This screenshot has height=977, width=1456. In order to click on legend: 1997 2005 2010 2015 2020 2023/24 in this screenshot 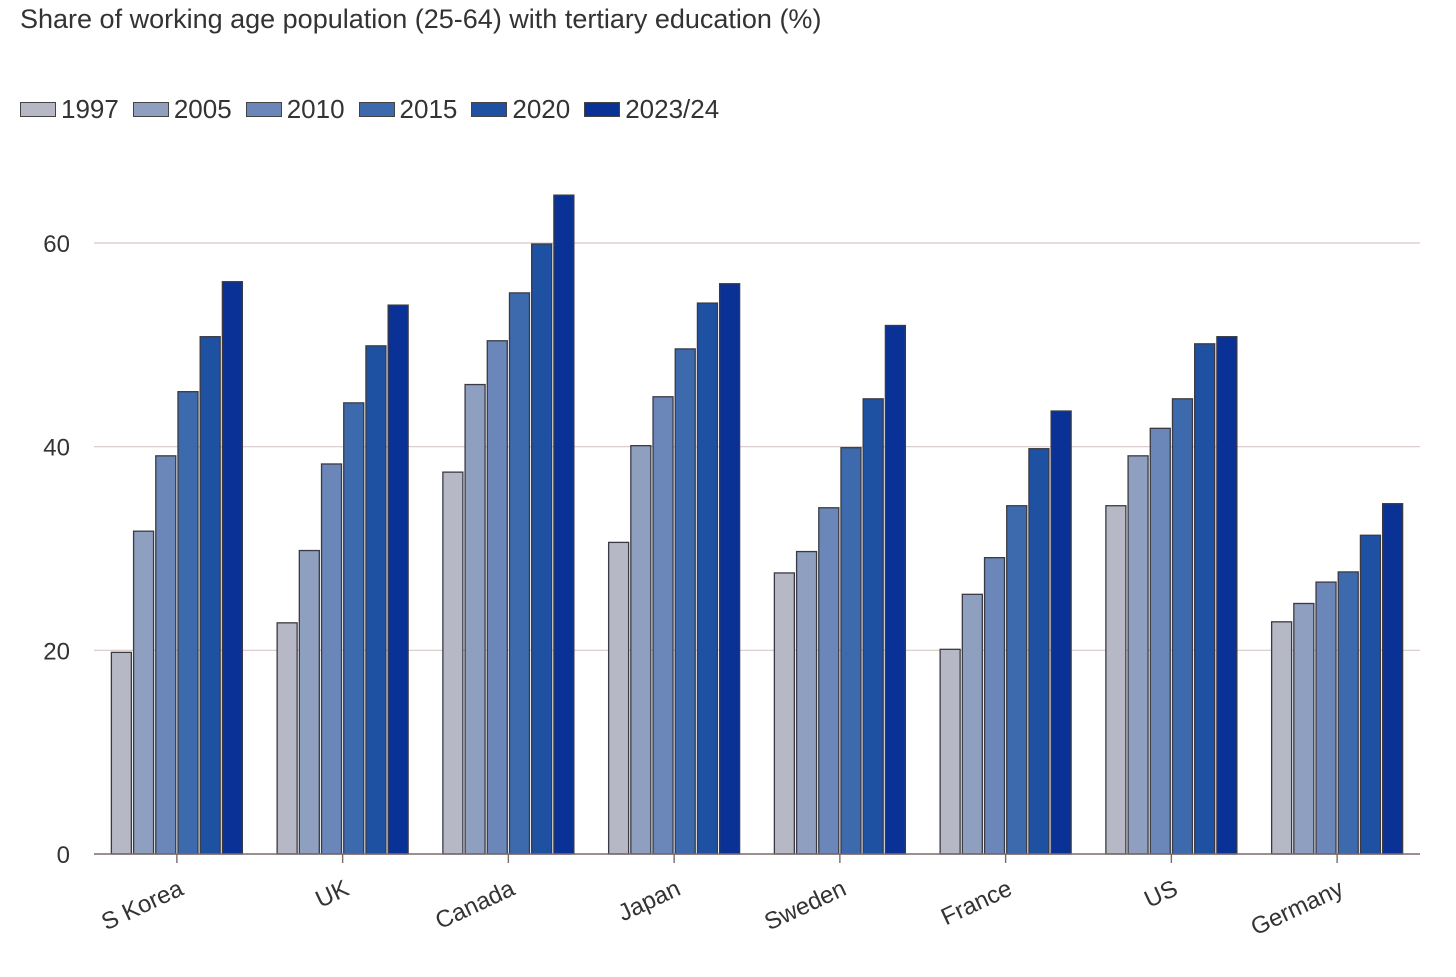, I will do `click(376, 109)`.